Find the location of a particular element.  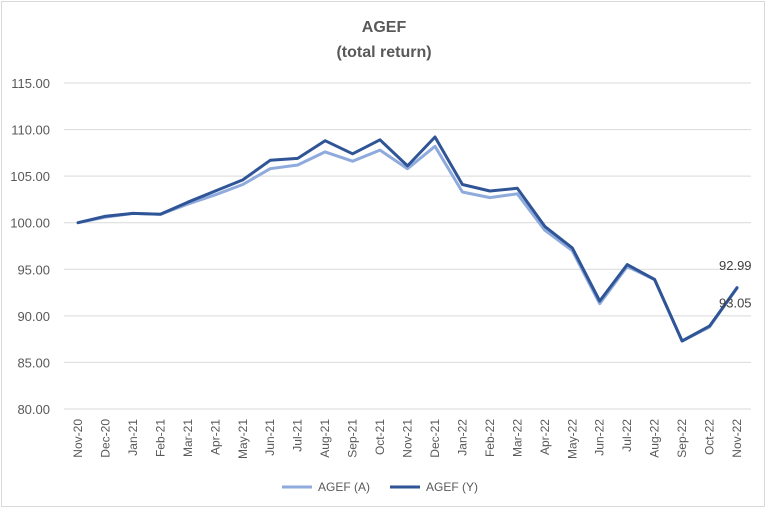

y-tick-label: 100.00 is located at coordinates (30, 223).